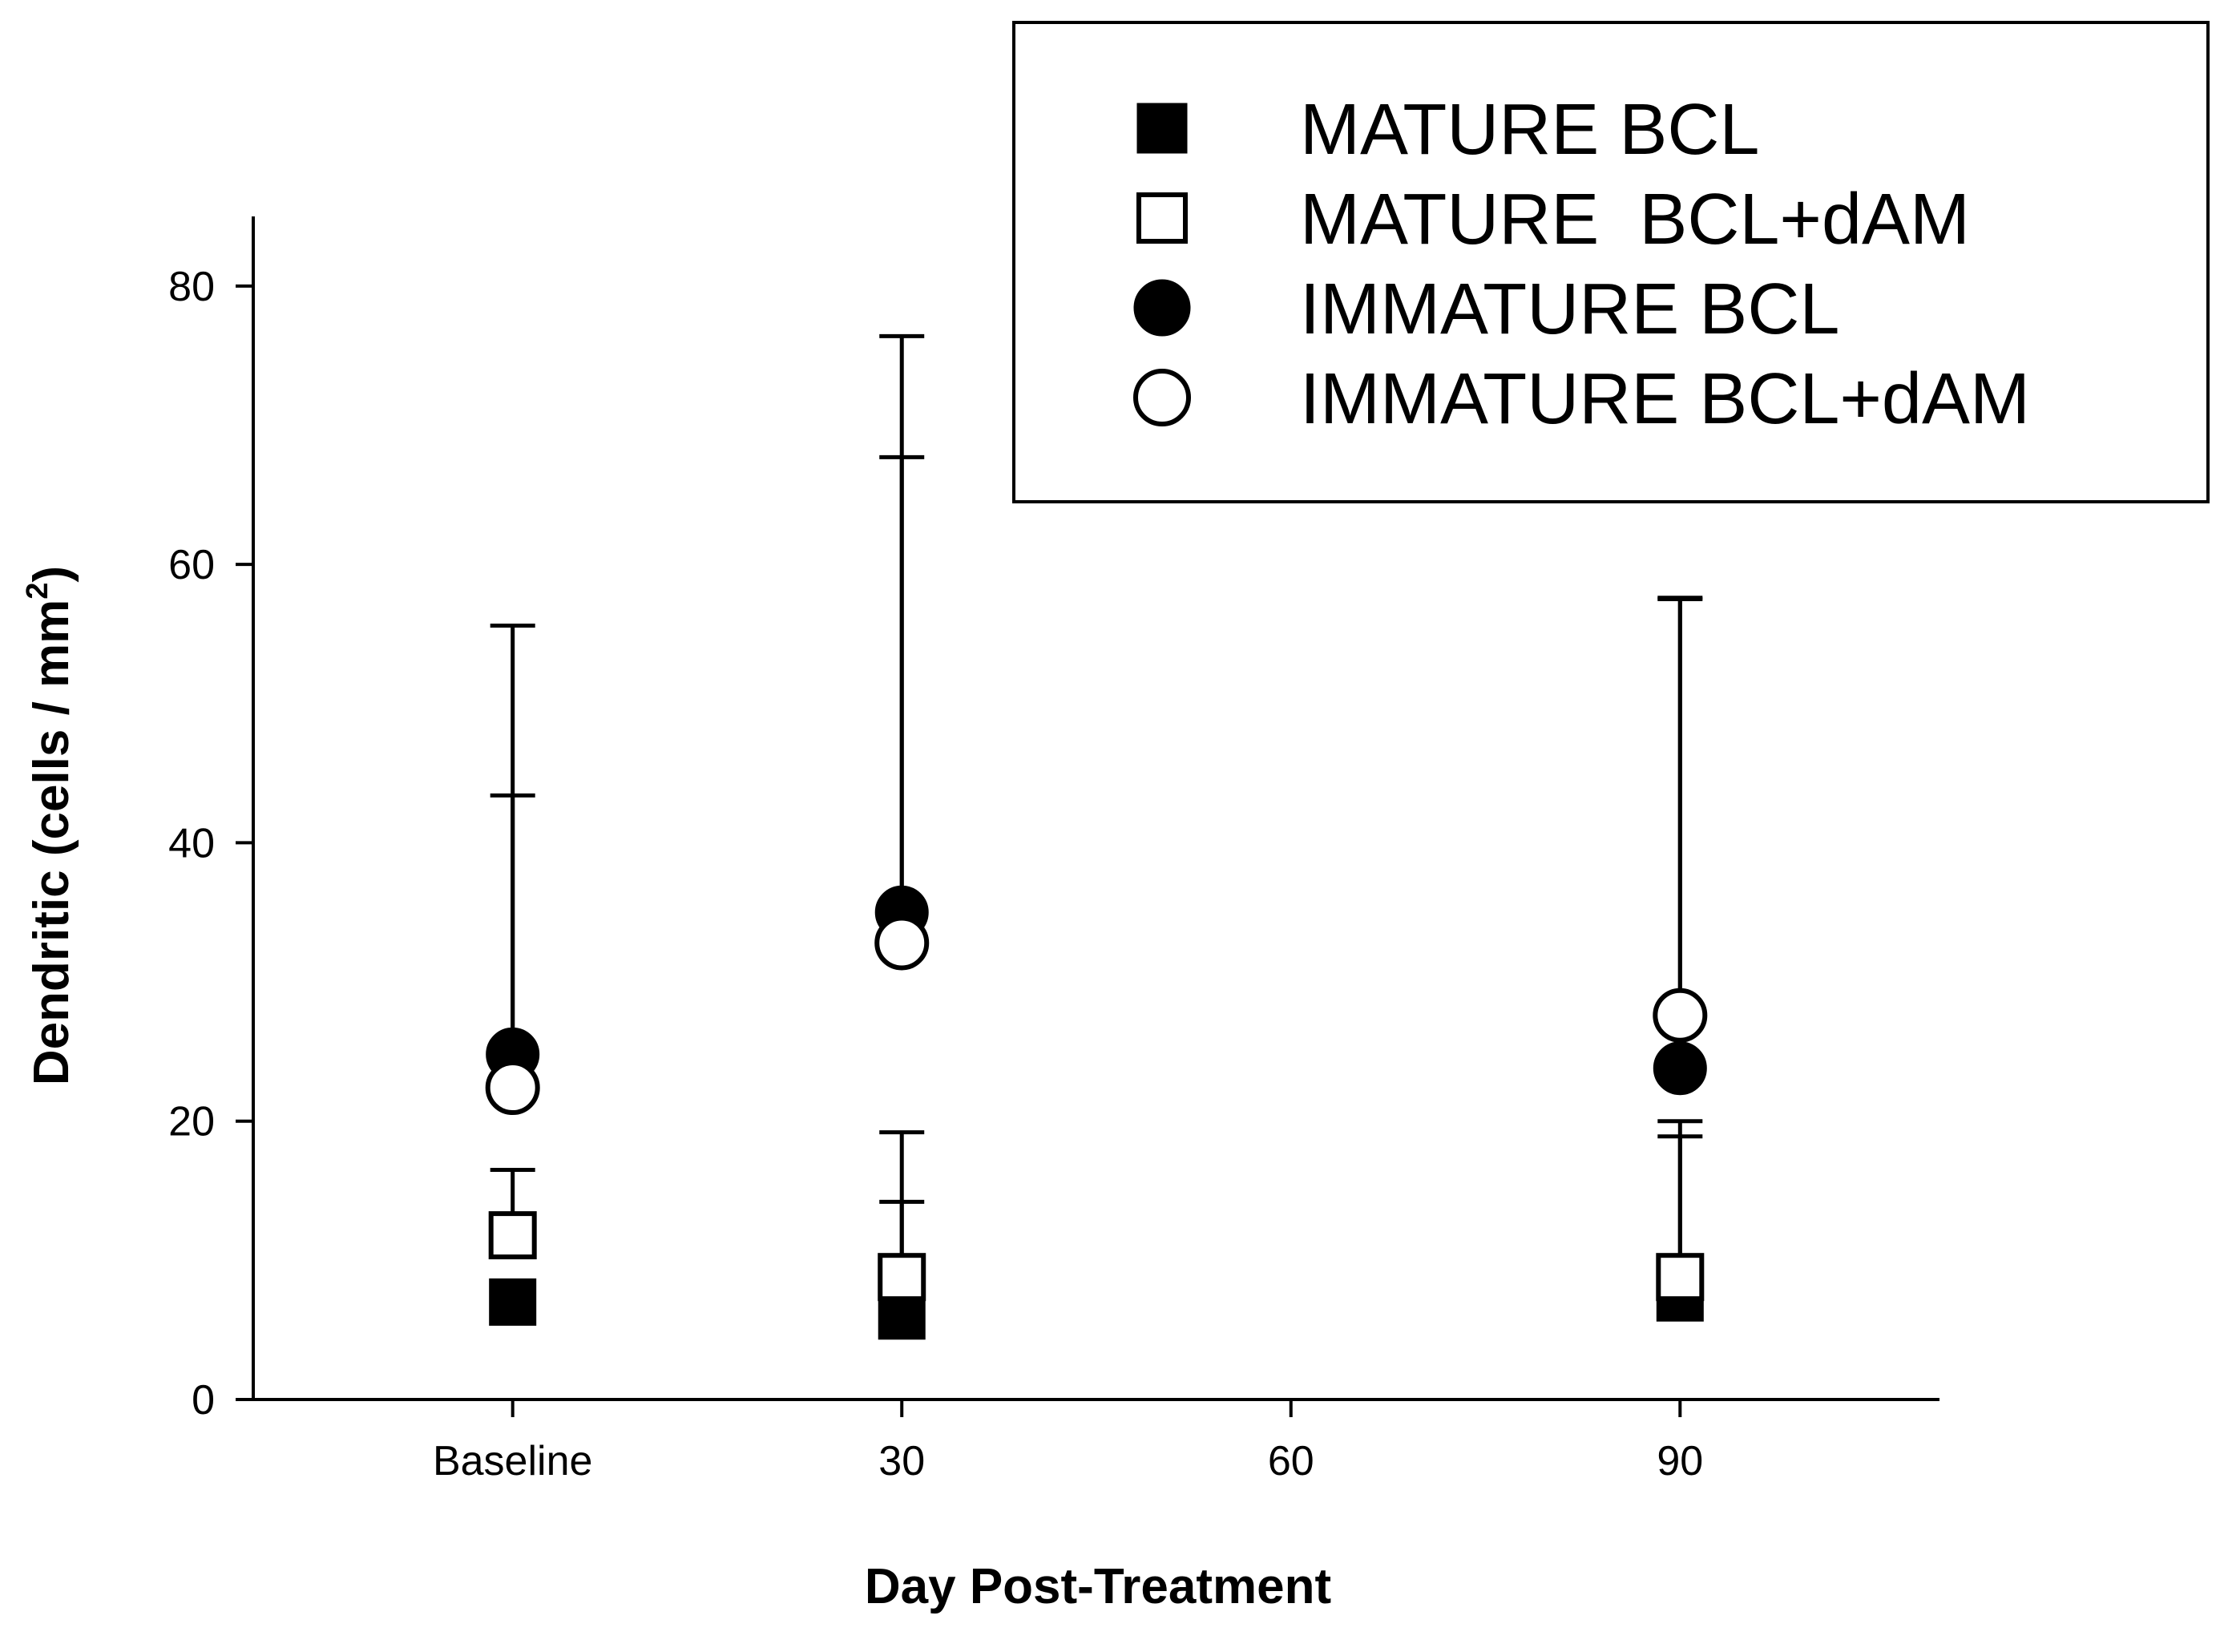  What do you see at coordinates (1665, 399) in the screenshot?
I see `legend-label-immature-bcl-dam: IMMATURE BCL+dAM` at bounding box center [1665, 399].